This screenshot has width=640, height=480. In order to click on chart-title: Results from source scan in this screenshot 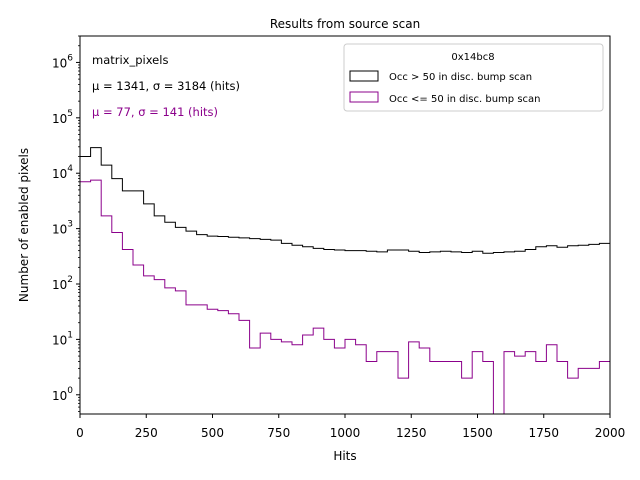, I will do `click(345, 24)`.